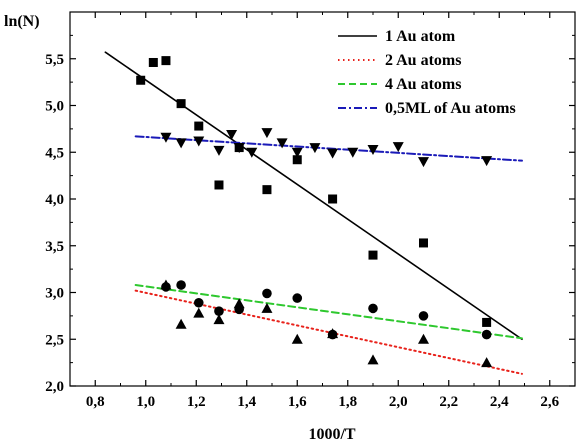  What do you see at coordinates (398, 402) in the screenshot?
I see `x-tick-label: 2,0` at bounding box center [398, 402].